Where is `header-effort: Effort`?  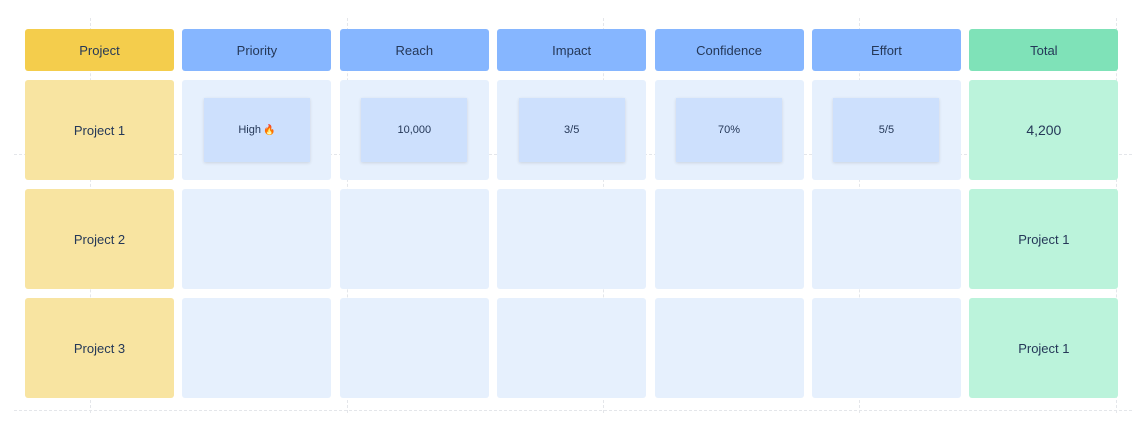 header-effort: Effort is located at coordinates (886, 50).